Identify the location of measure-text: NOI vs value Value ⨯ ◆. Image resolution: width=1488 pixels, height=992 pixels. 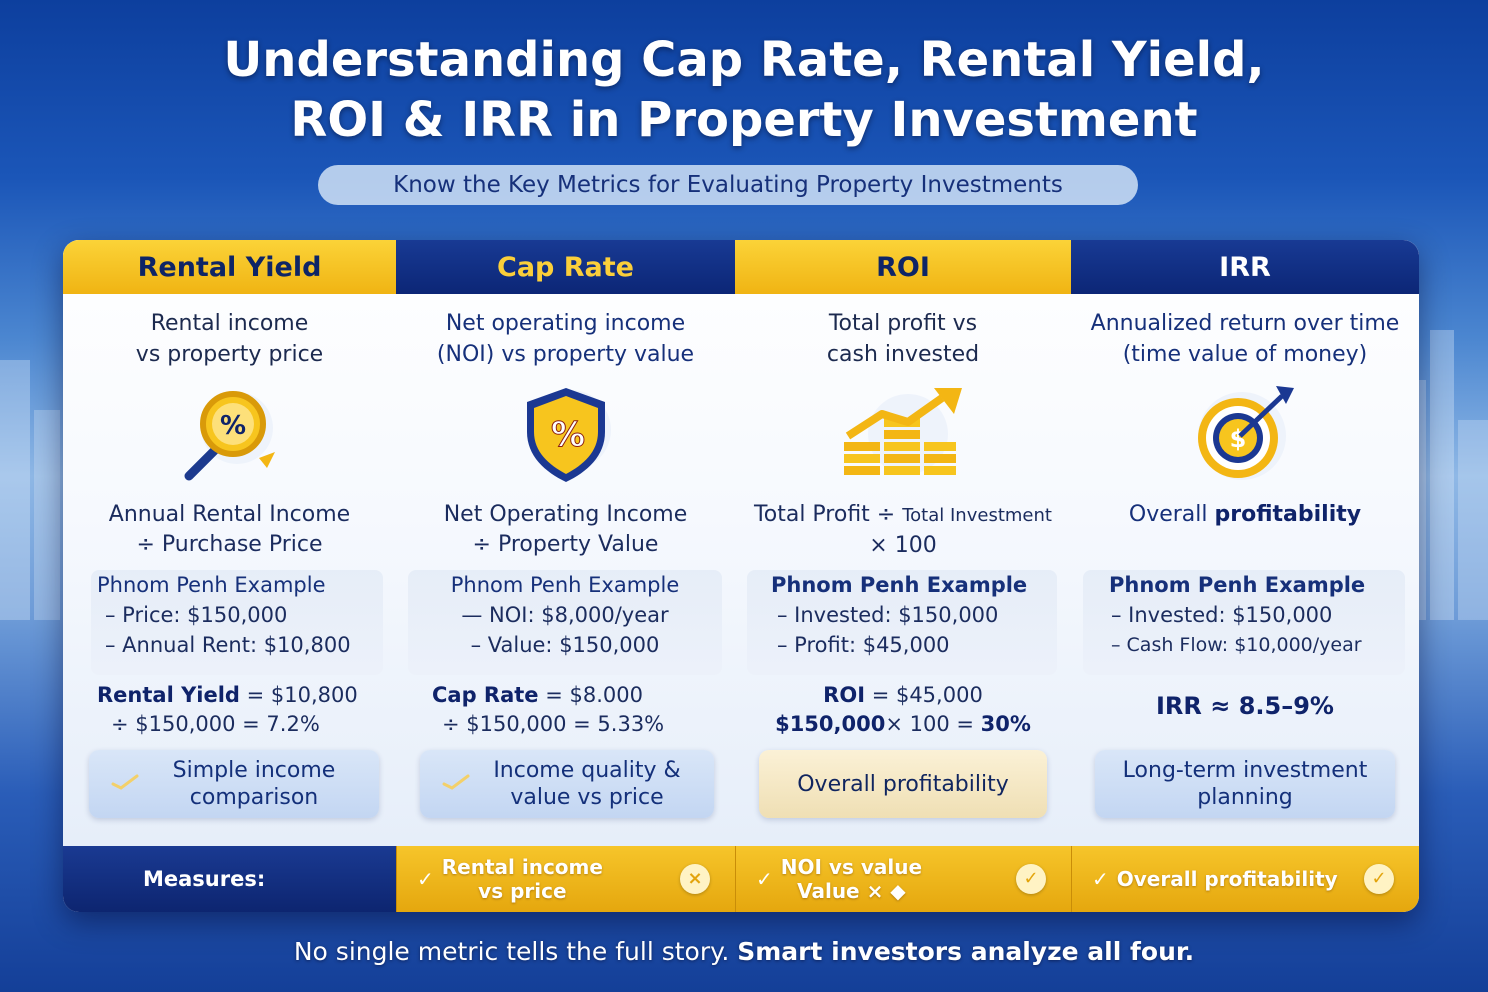
(851, 879).